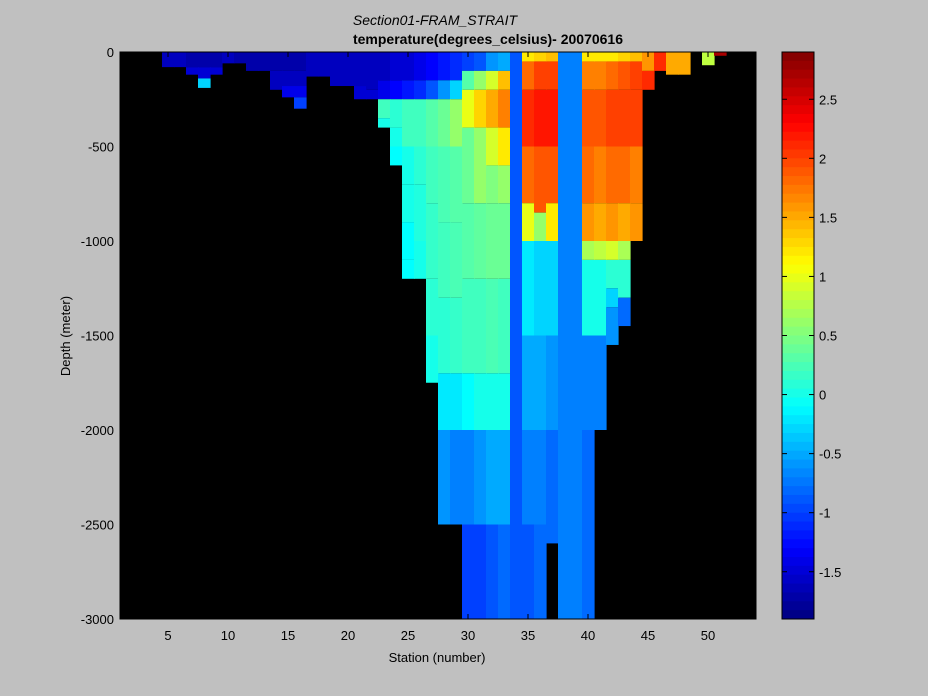  Describe the element at coordinates (708, 635) in the screenshot. I see `x-tick-label: 50` at that location.